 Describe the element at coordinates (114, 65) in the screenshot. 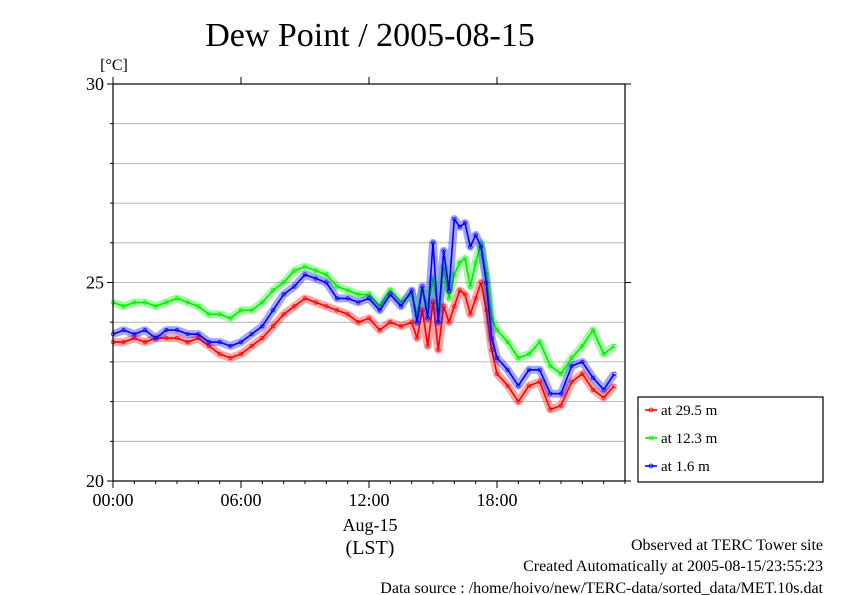

I see `y-axis-unit-label: [°C]` at that location.